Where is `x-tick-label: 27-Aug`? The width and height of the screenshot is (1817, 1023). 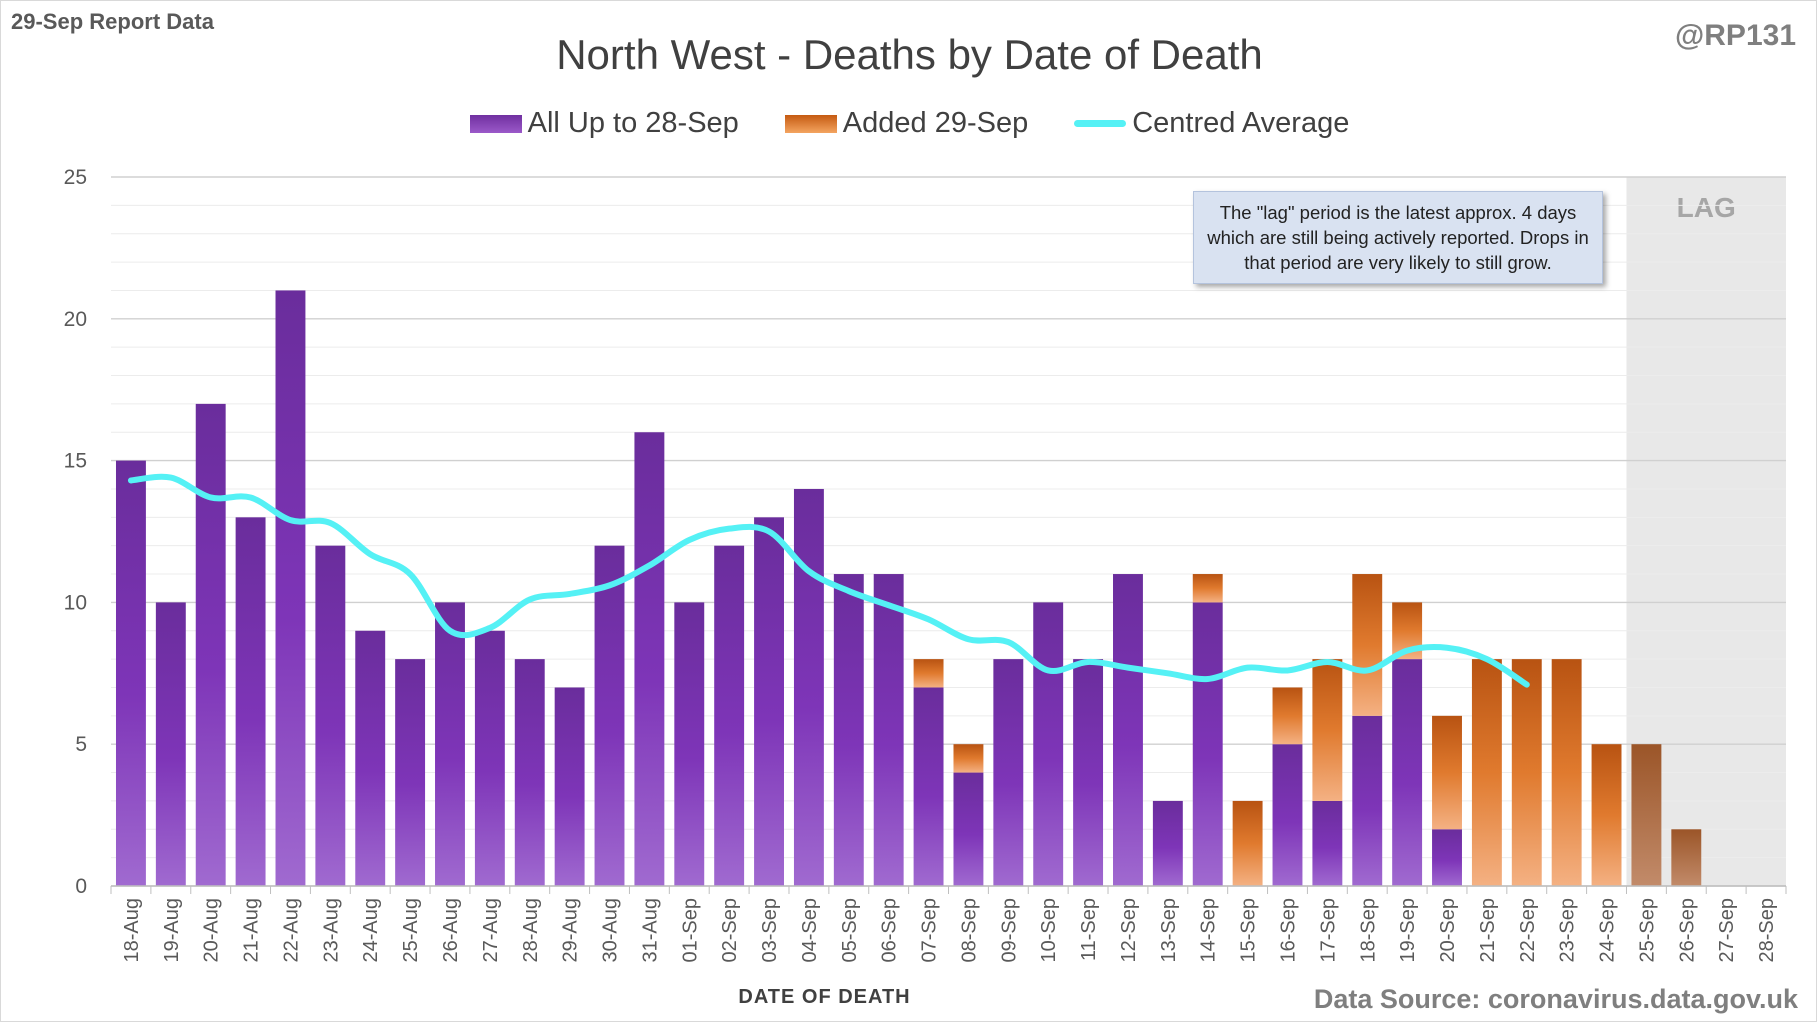 x-tick-label: 27-Aug is located at coordinates (491, 930).